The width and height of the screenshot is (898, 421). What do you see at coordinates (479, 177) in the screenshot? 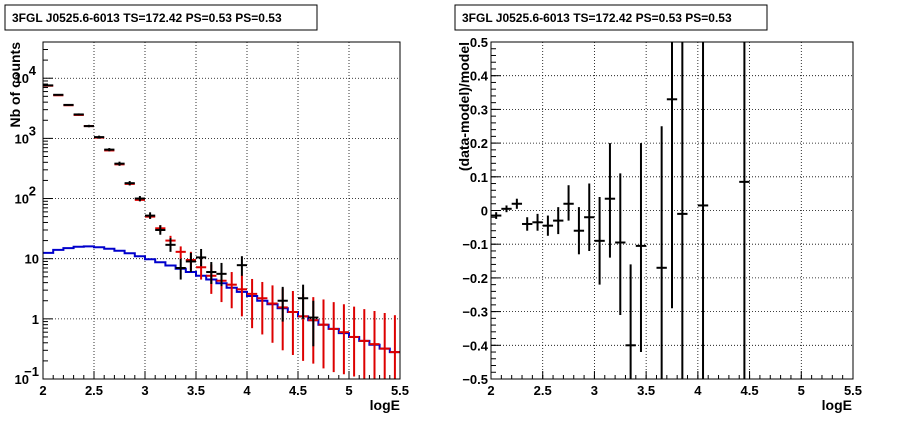
I see `residuals-y-tick-label: 0.1` at bounding box center [479, 177].